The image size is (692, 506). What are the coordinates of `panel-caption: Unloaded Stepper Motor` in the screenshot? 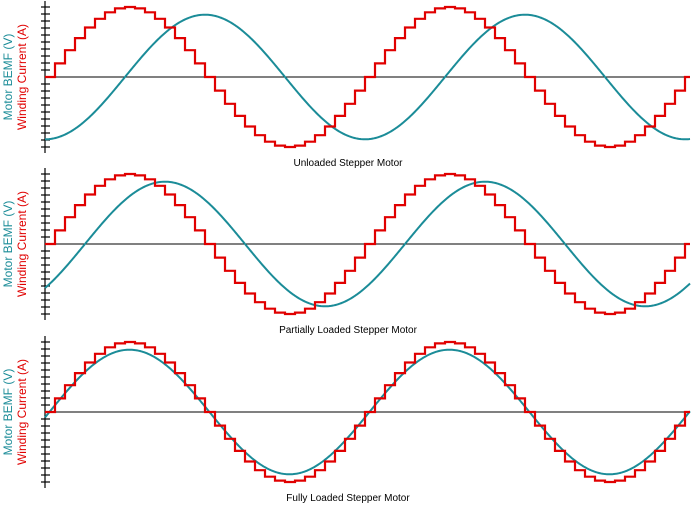 It's located at (349, 163).